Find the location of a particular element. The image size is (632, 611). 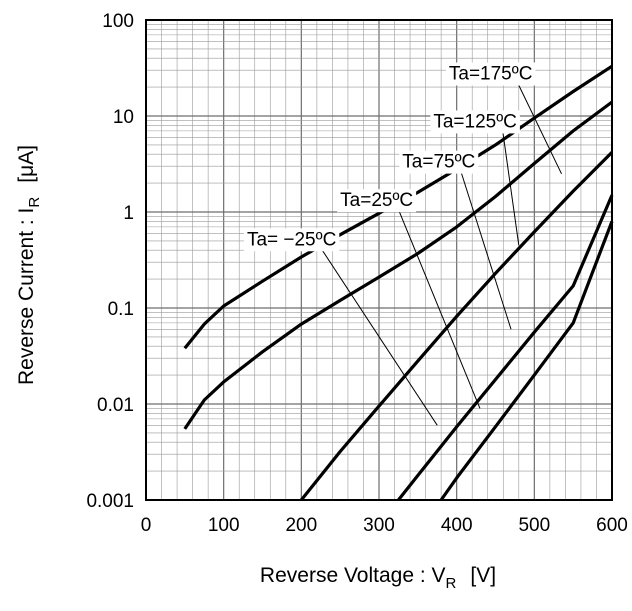

x-tick-label: 300 is located at coordinates (379, 525).